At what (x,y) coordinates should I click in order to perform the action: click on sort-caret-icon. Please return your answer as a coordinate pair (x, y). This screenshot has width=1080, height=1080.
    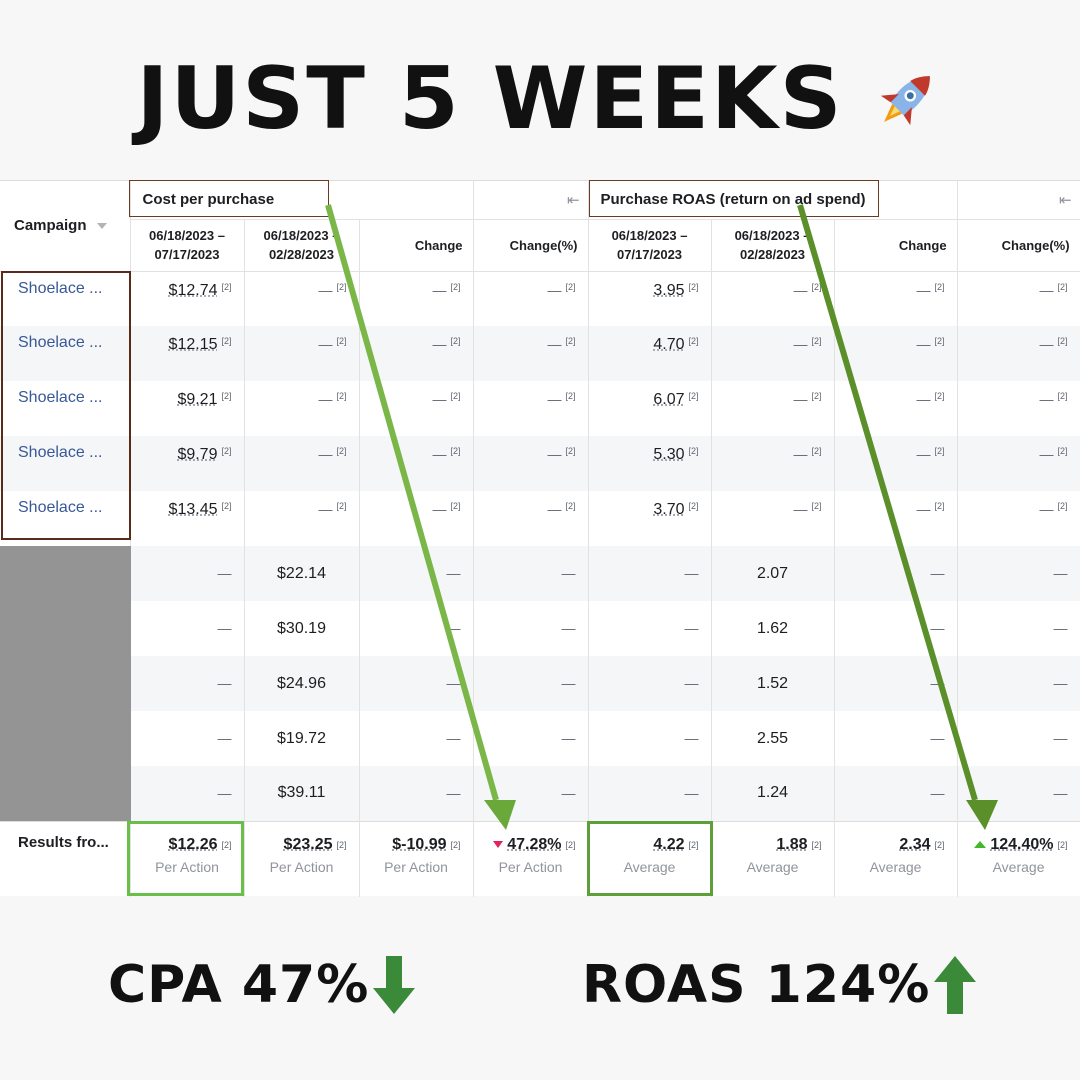
    Looking at the image, I should click on (101, 226).